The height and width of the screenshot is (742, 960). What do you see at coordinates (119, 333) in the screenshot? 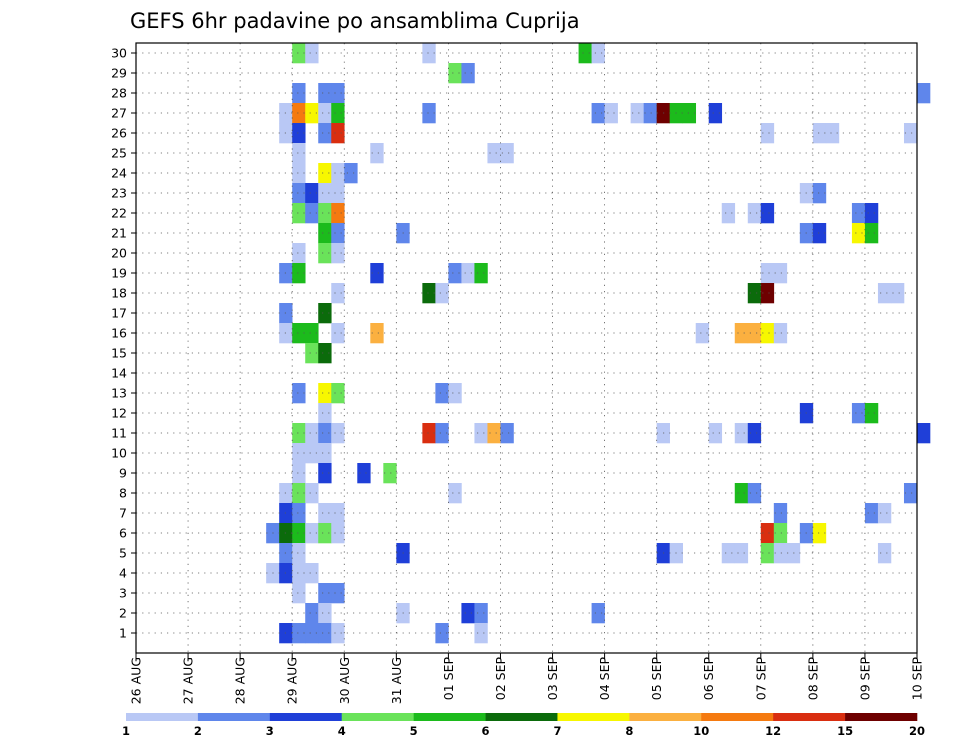
I see `y-tick-label: 16` at bounding box center [119, 333].